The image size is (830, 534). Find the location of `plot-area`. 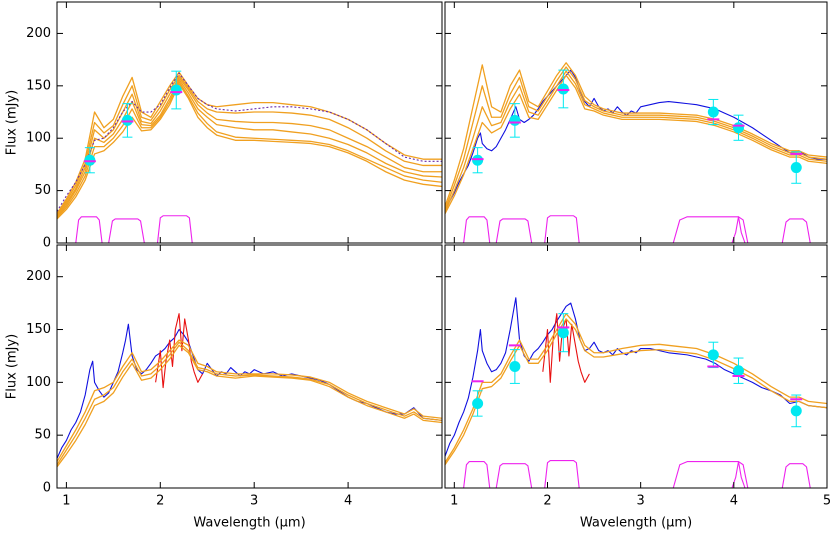

plot-area is located at coordinates (249, 390).